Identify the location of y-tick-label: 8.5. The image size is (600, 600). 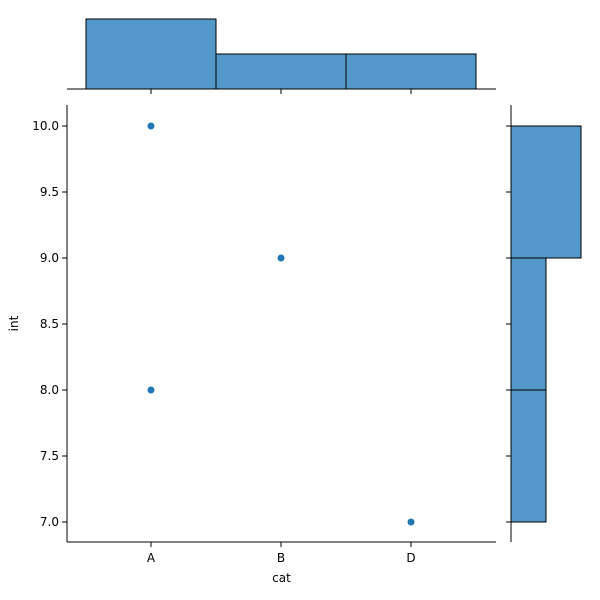
(49, 324).